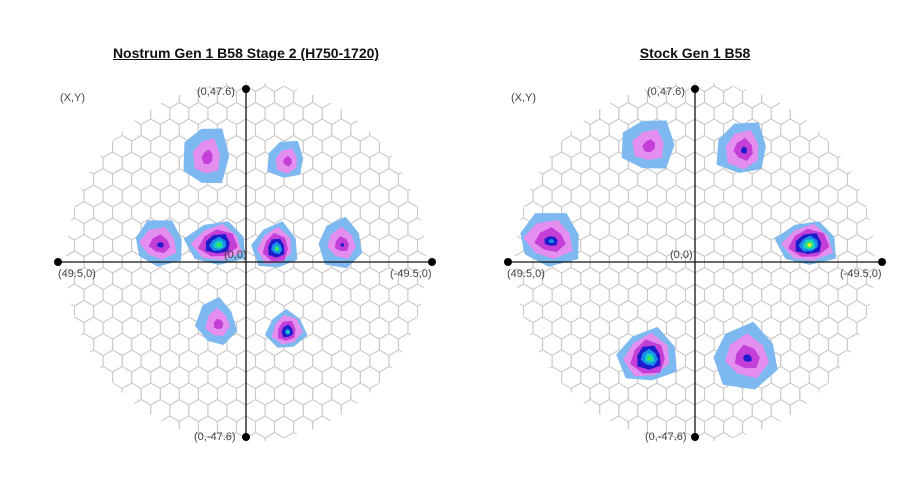  I want to click on axis-label-left-right: (49.5,0), so click(526, 274).